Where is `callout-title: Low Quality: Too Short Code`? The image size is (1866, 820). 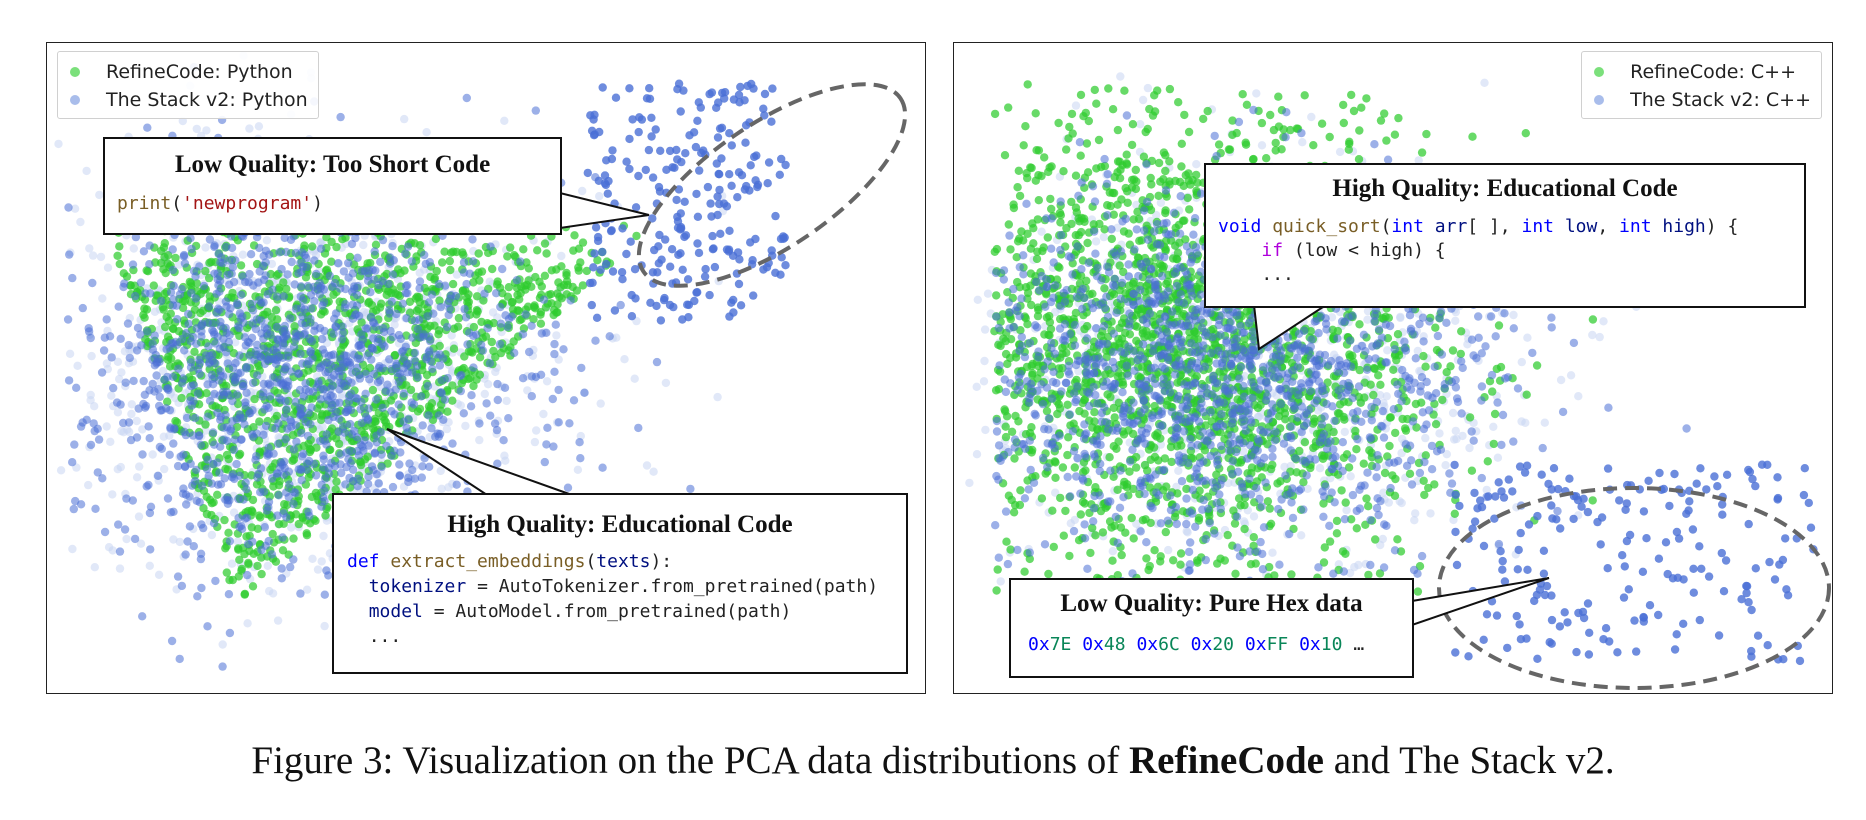
callout-title: Low Quality: Too Short Code is located at coordinates (332, 164).